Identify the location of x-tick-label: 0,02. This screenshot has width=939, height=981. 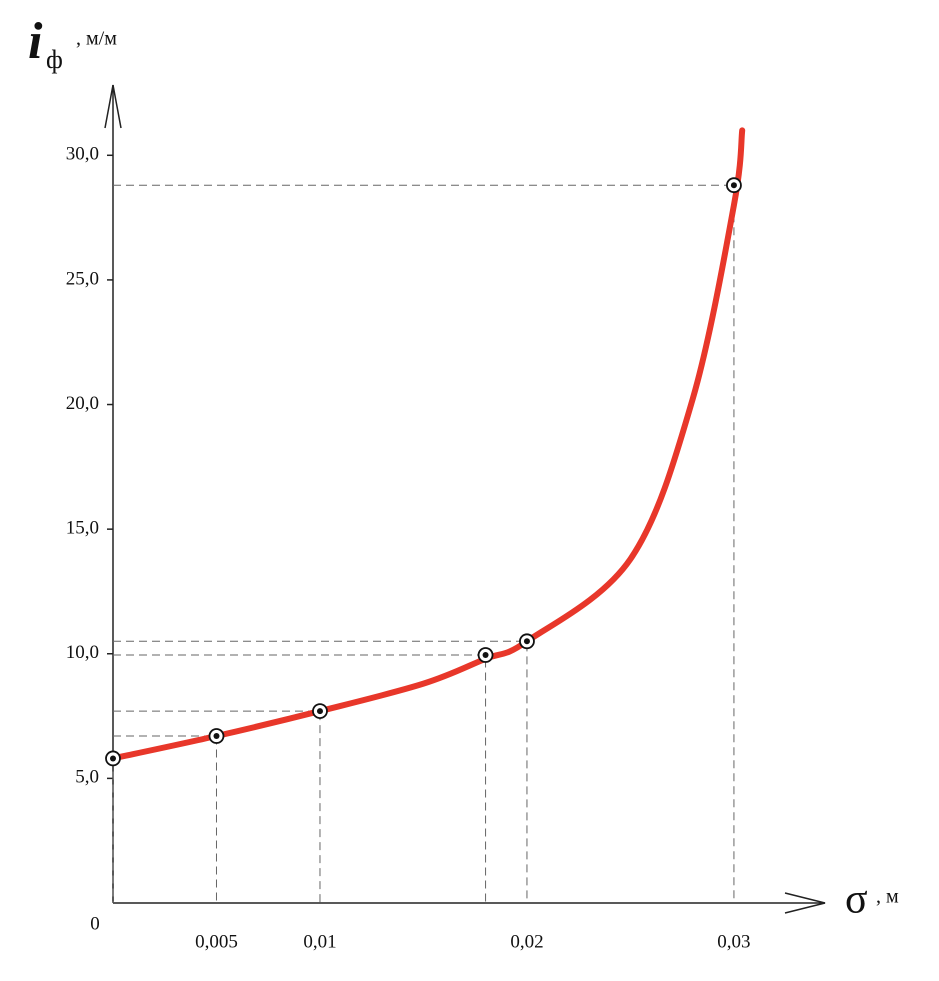
(526, 941).